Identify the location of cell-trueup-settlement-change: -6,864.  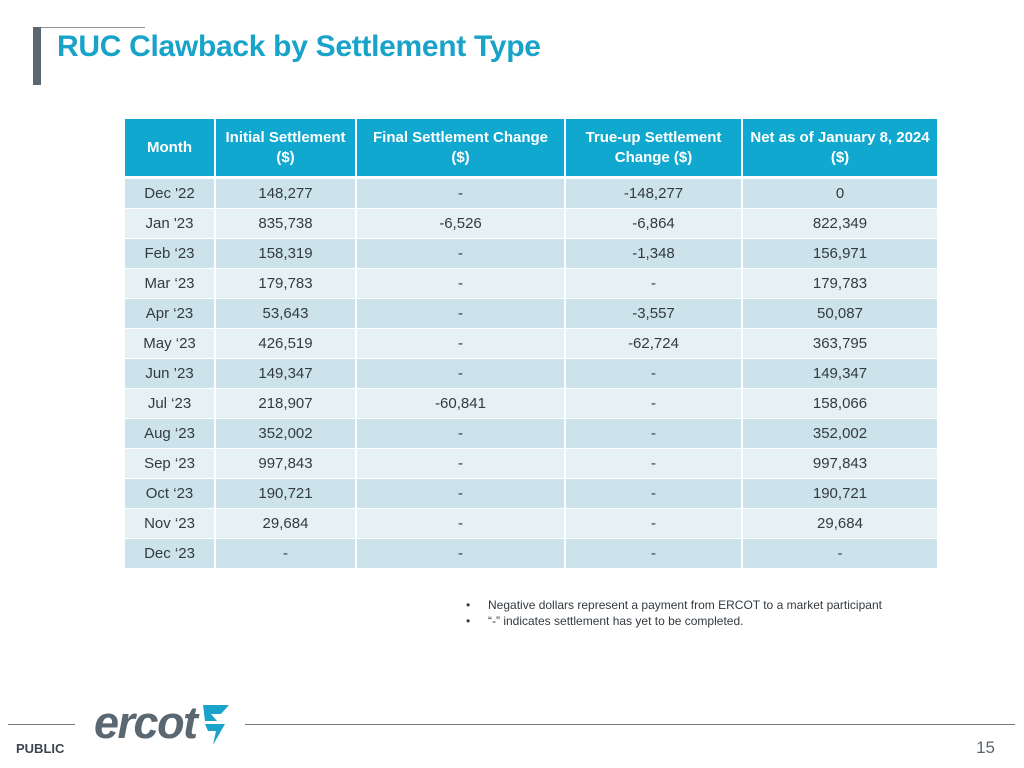
(654, 224).